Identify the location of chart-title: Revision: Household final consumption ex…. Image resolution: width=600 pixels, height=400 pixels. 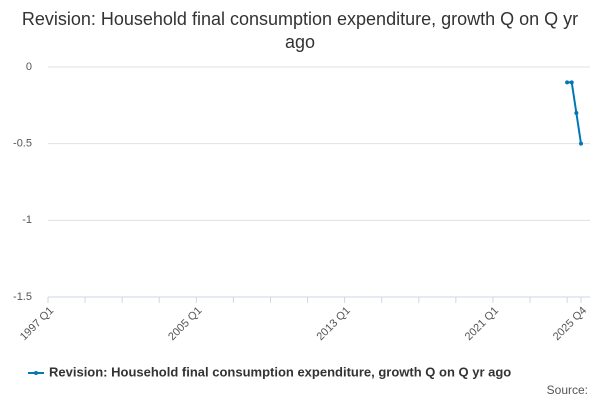
(300, 30).